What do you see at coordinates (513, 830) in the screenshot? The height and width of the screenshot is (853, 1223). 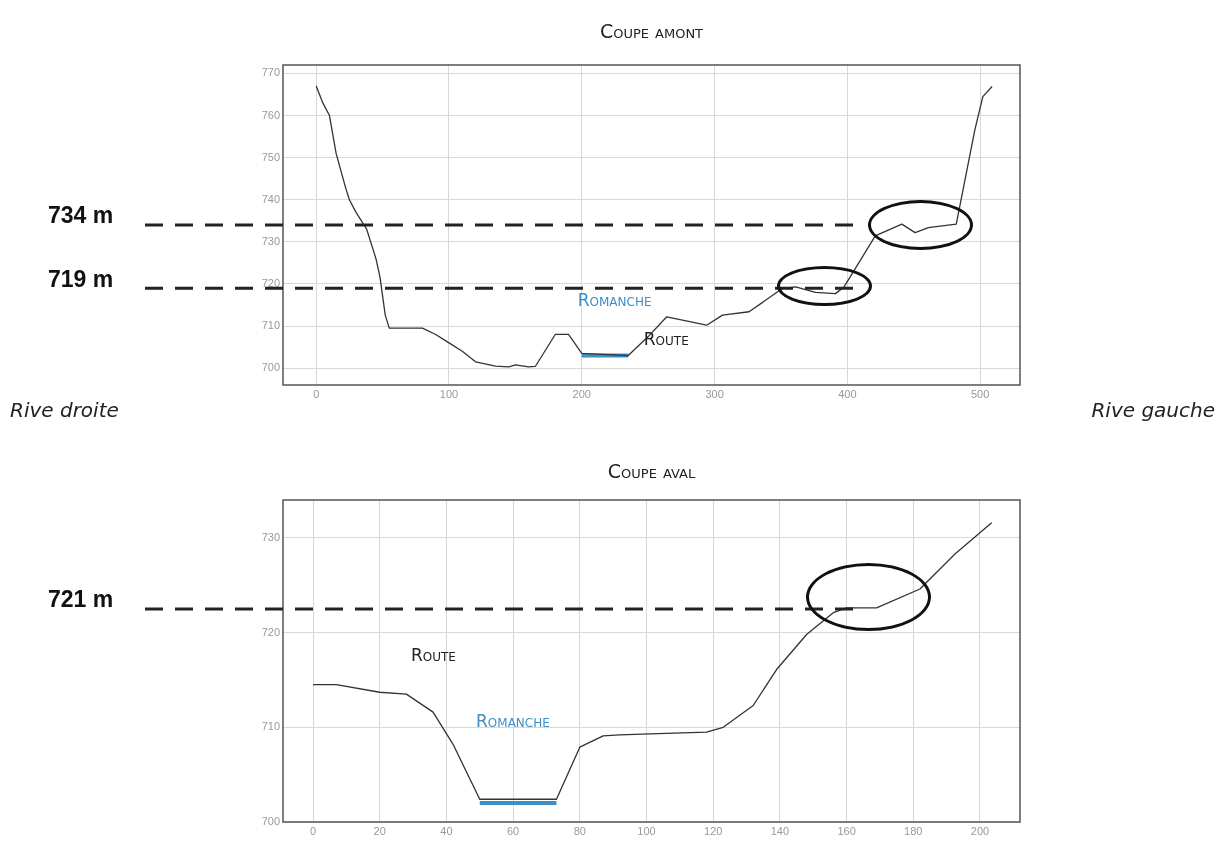 I see `x-tick-label: 60` at bounding box center [513, 830].